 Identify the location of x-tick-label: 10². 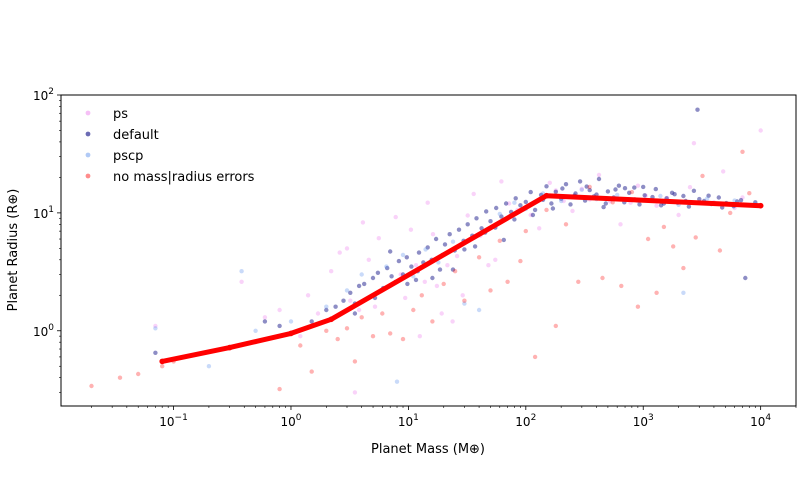
(525, 421).